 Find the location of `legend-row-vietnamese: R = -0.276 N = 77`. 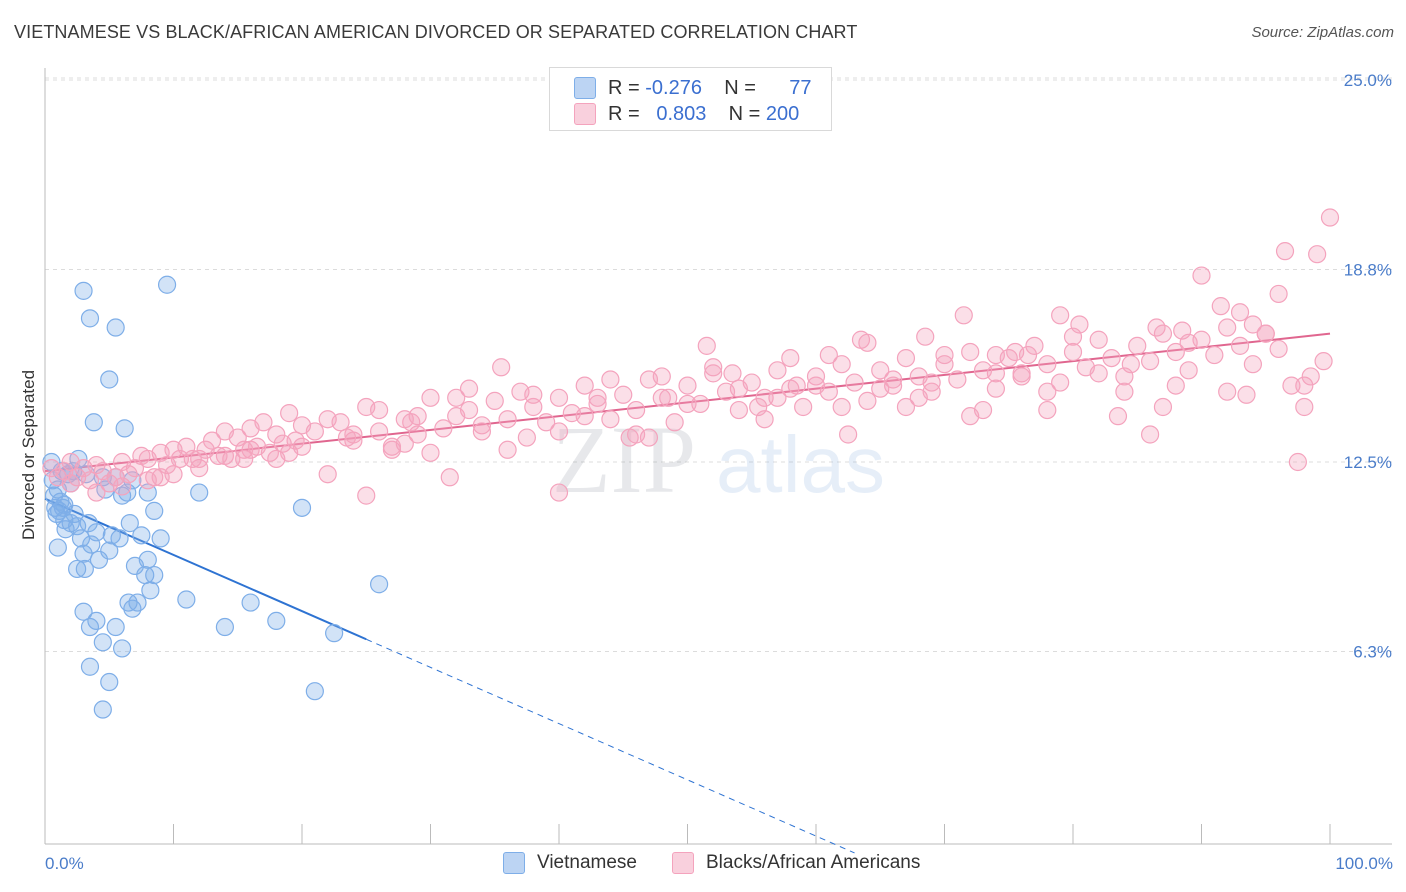

legend-row-vietnamese: R = -0.276 N = 77 is located at coordinates (692, 88).